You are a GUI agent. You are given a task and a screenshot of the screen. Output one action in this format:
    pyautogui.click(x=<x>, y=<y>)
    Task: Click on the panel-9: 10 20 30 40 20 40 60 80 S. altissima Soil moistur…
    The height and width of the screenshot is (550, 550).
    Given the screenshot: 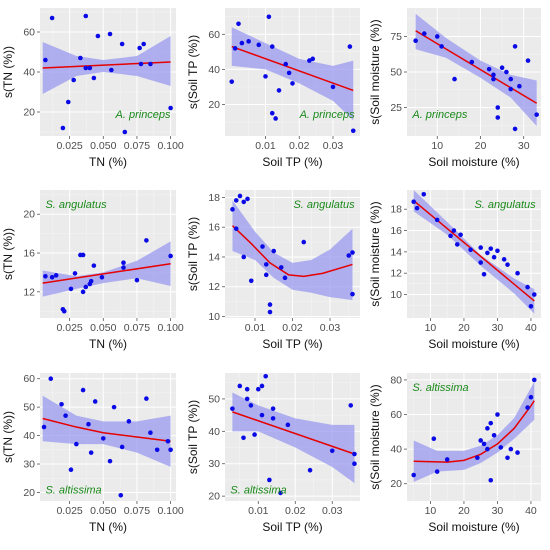 What is the action you would take?
    pyautogui.click(x=454, y=453)
    